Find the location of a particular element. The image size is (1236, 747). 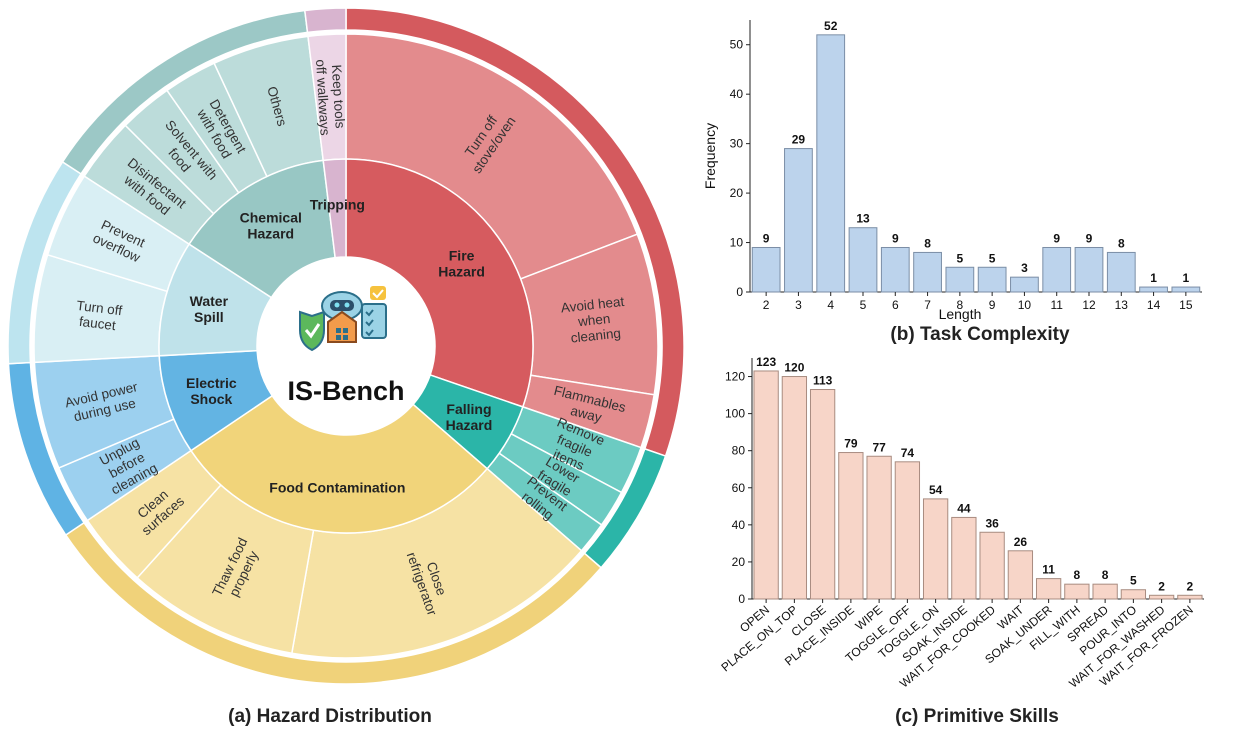

x-tick-label: 12 is located at coordinates (1089, 305).